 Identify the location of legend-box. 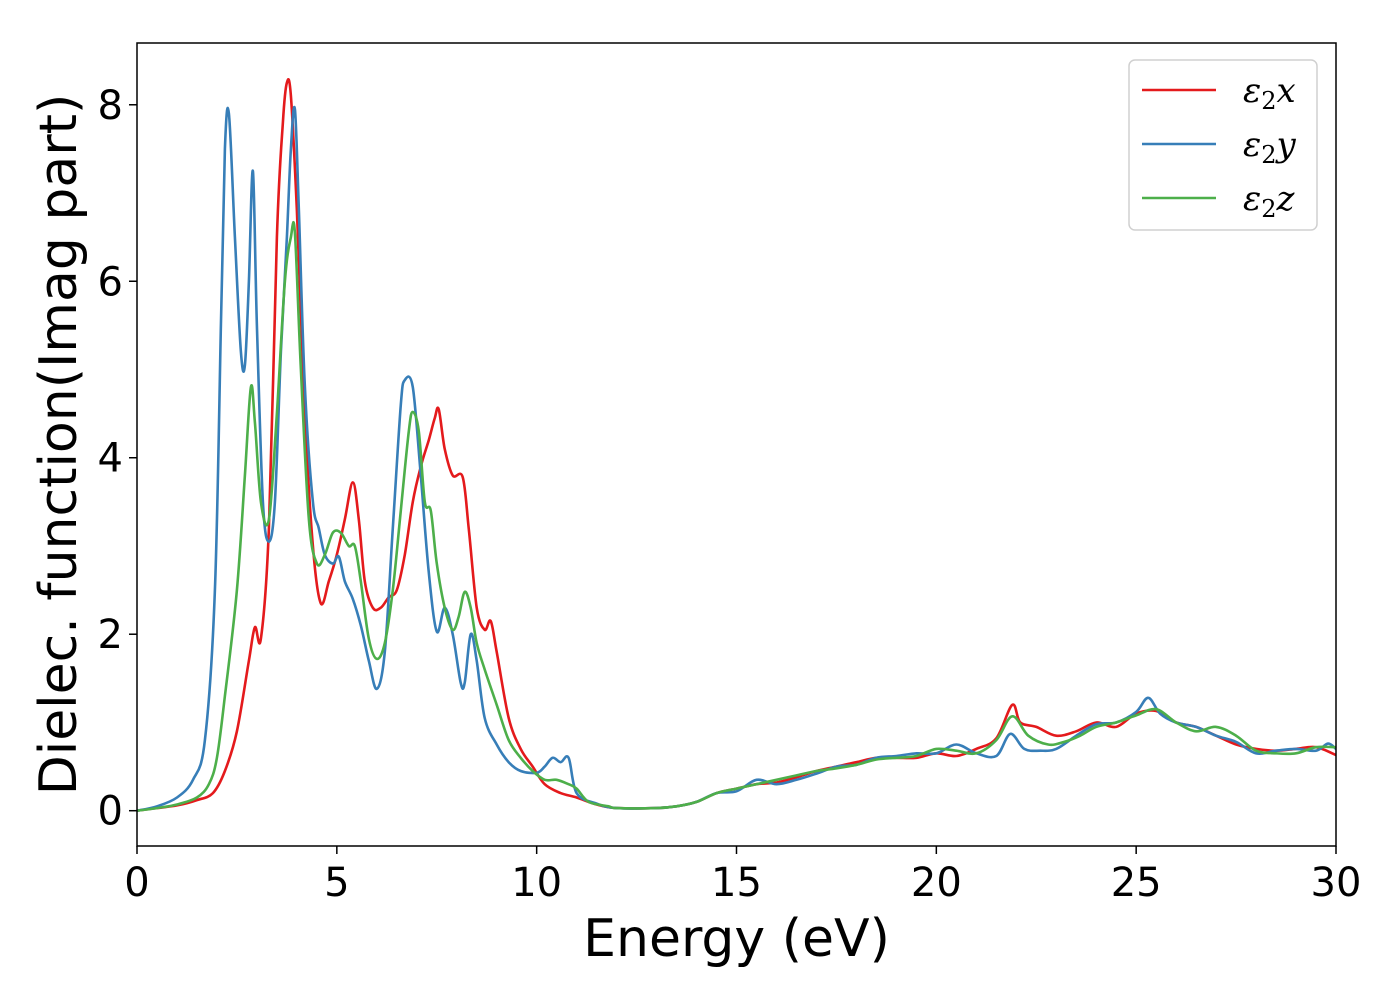
(1223, 145).